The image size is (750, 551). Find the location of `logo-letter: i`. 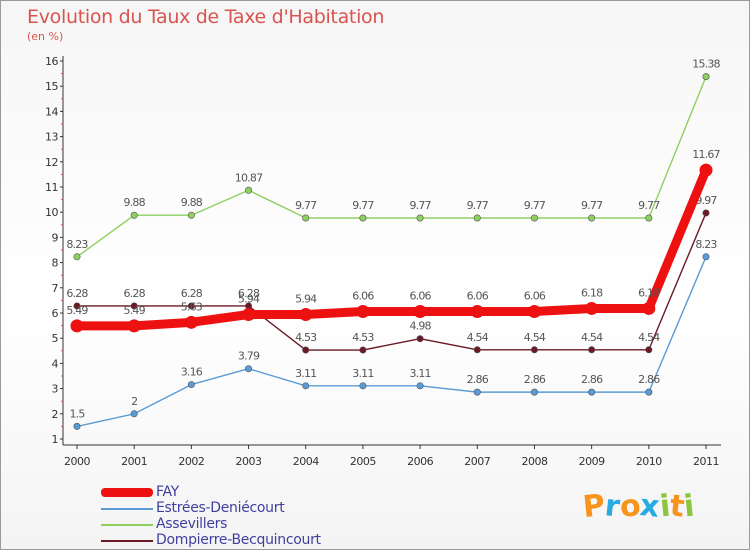

logo-letter: i is located at coordinates (689, 506).